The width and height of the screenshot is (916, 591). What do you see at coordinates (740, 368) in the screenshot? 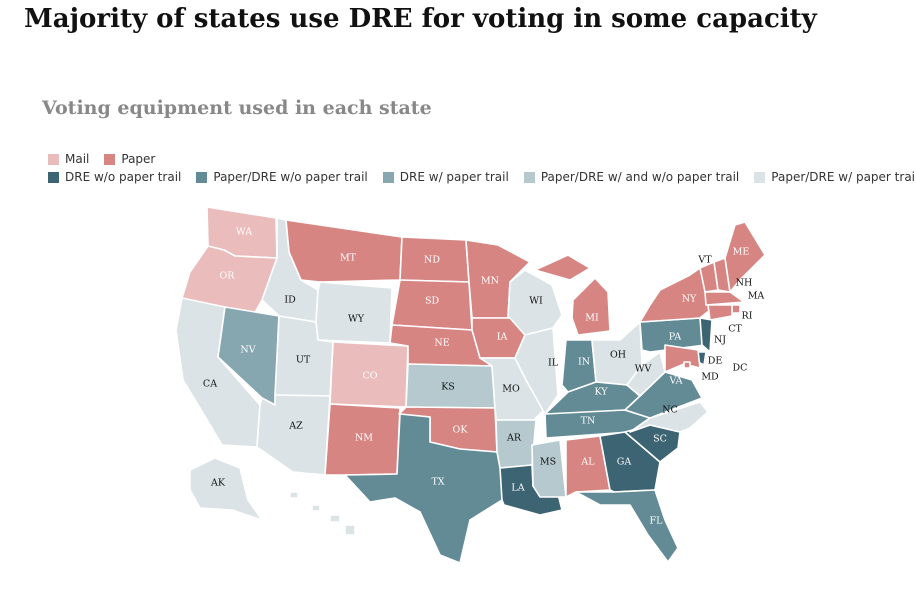
I see `state-label-dc: DC` at bounding box center [740, 368].